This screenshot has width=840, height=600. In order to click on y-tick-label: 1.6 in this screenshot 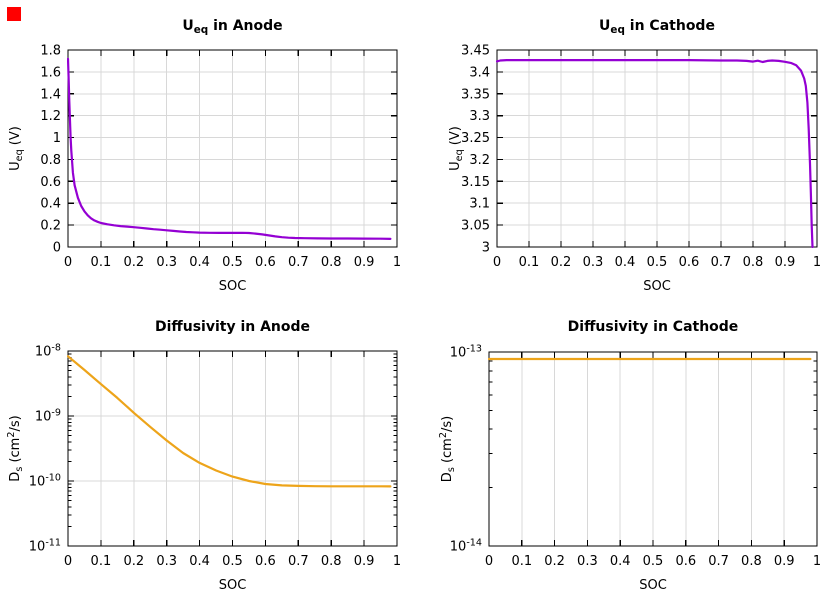, I will do `click(50, 72)`.